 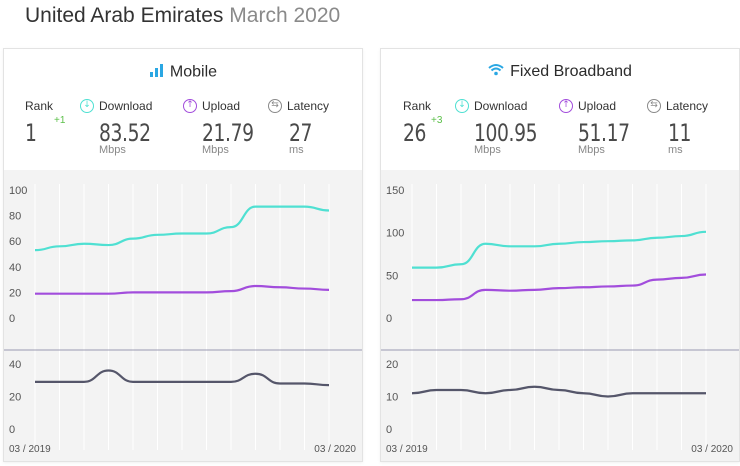 I want to click on latency-stat: ⇆ Latency 27 ms, so click(x=298, y=127).